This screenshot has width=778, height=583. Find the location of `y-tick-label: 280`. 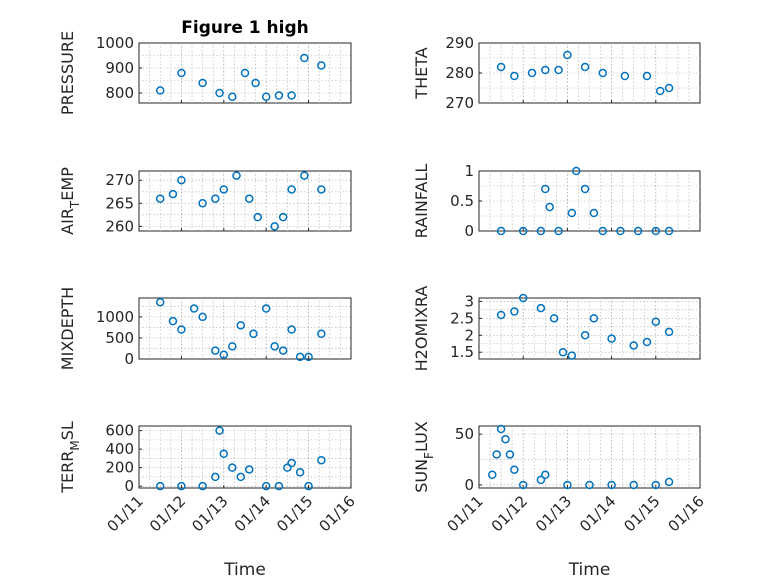

y-tick-label: 280 is located at coordinates (459, 73).